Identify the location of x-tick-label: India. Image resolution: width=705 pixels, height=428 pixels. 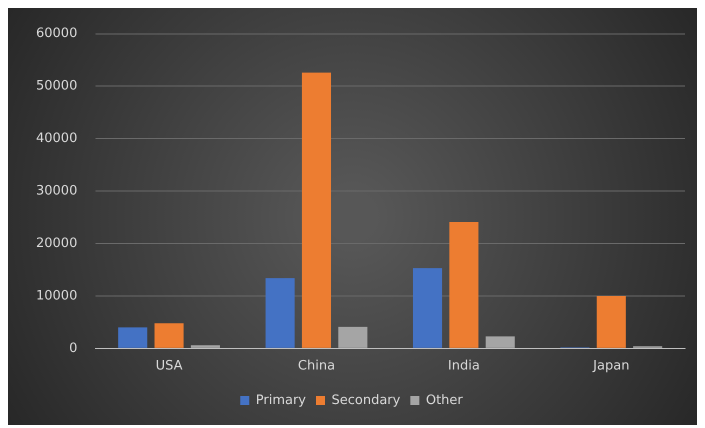
(464, 366).